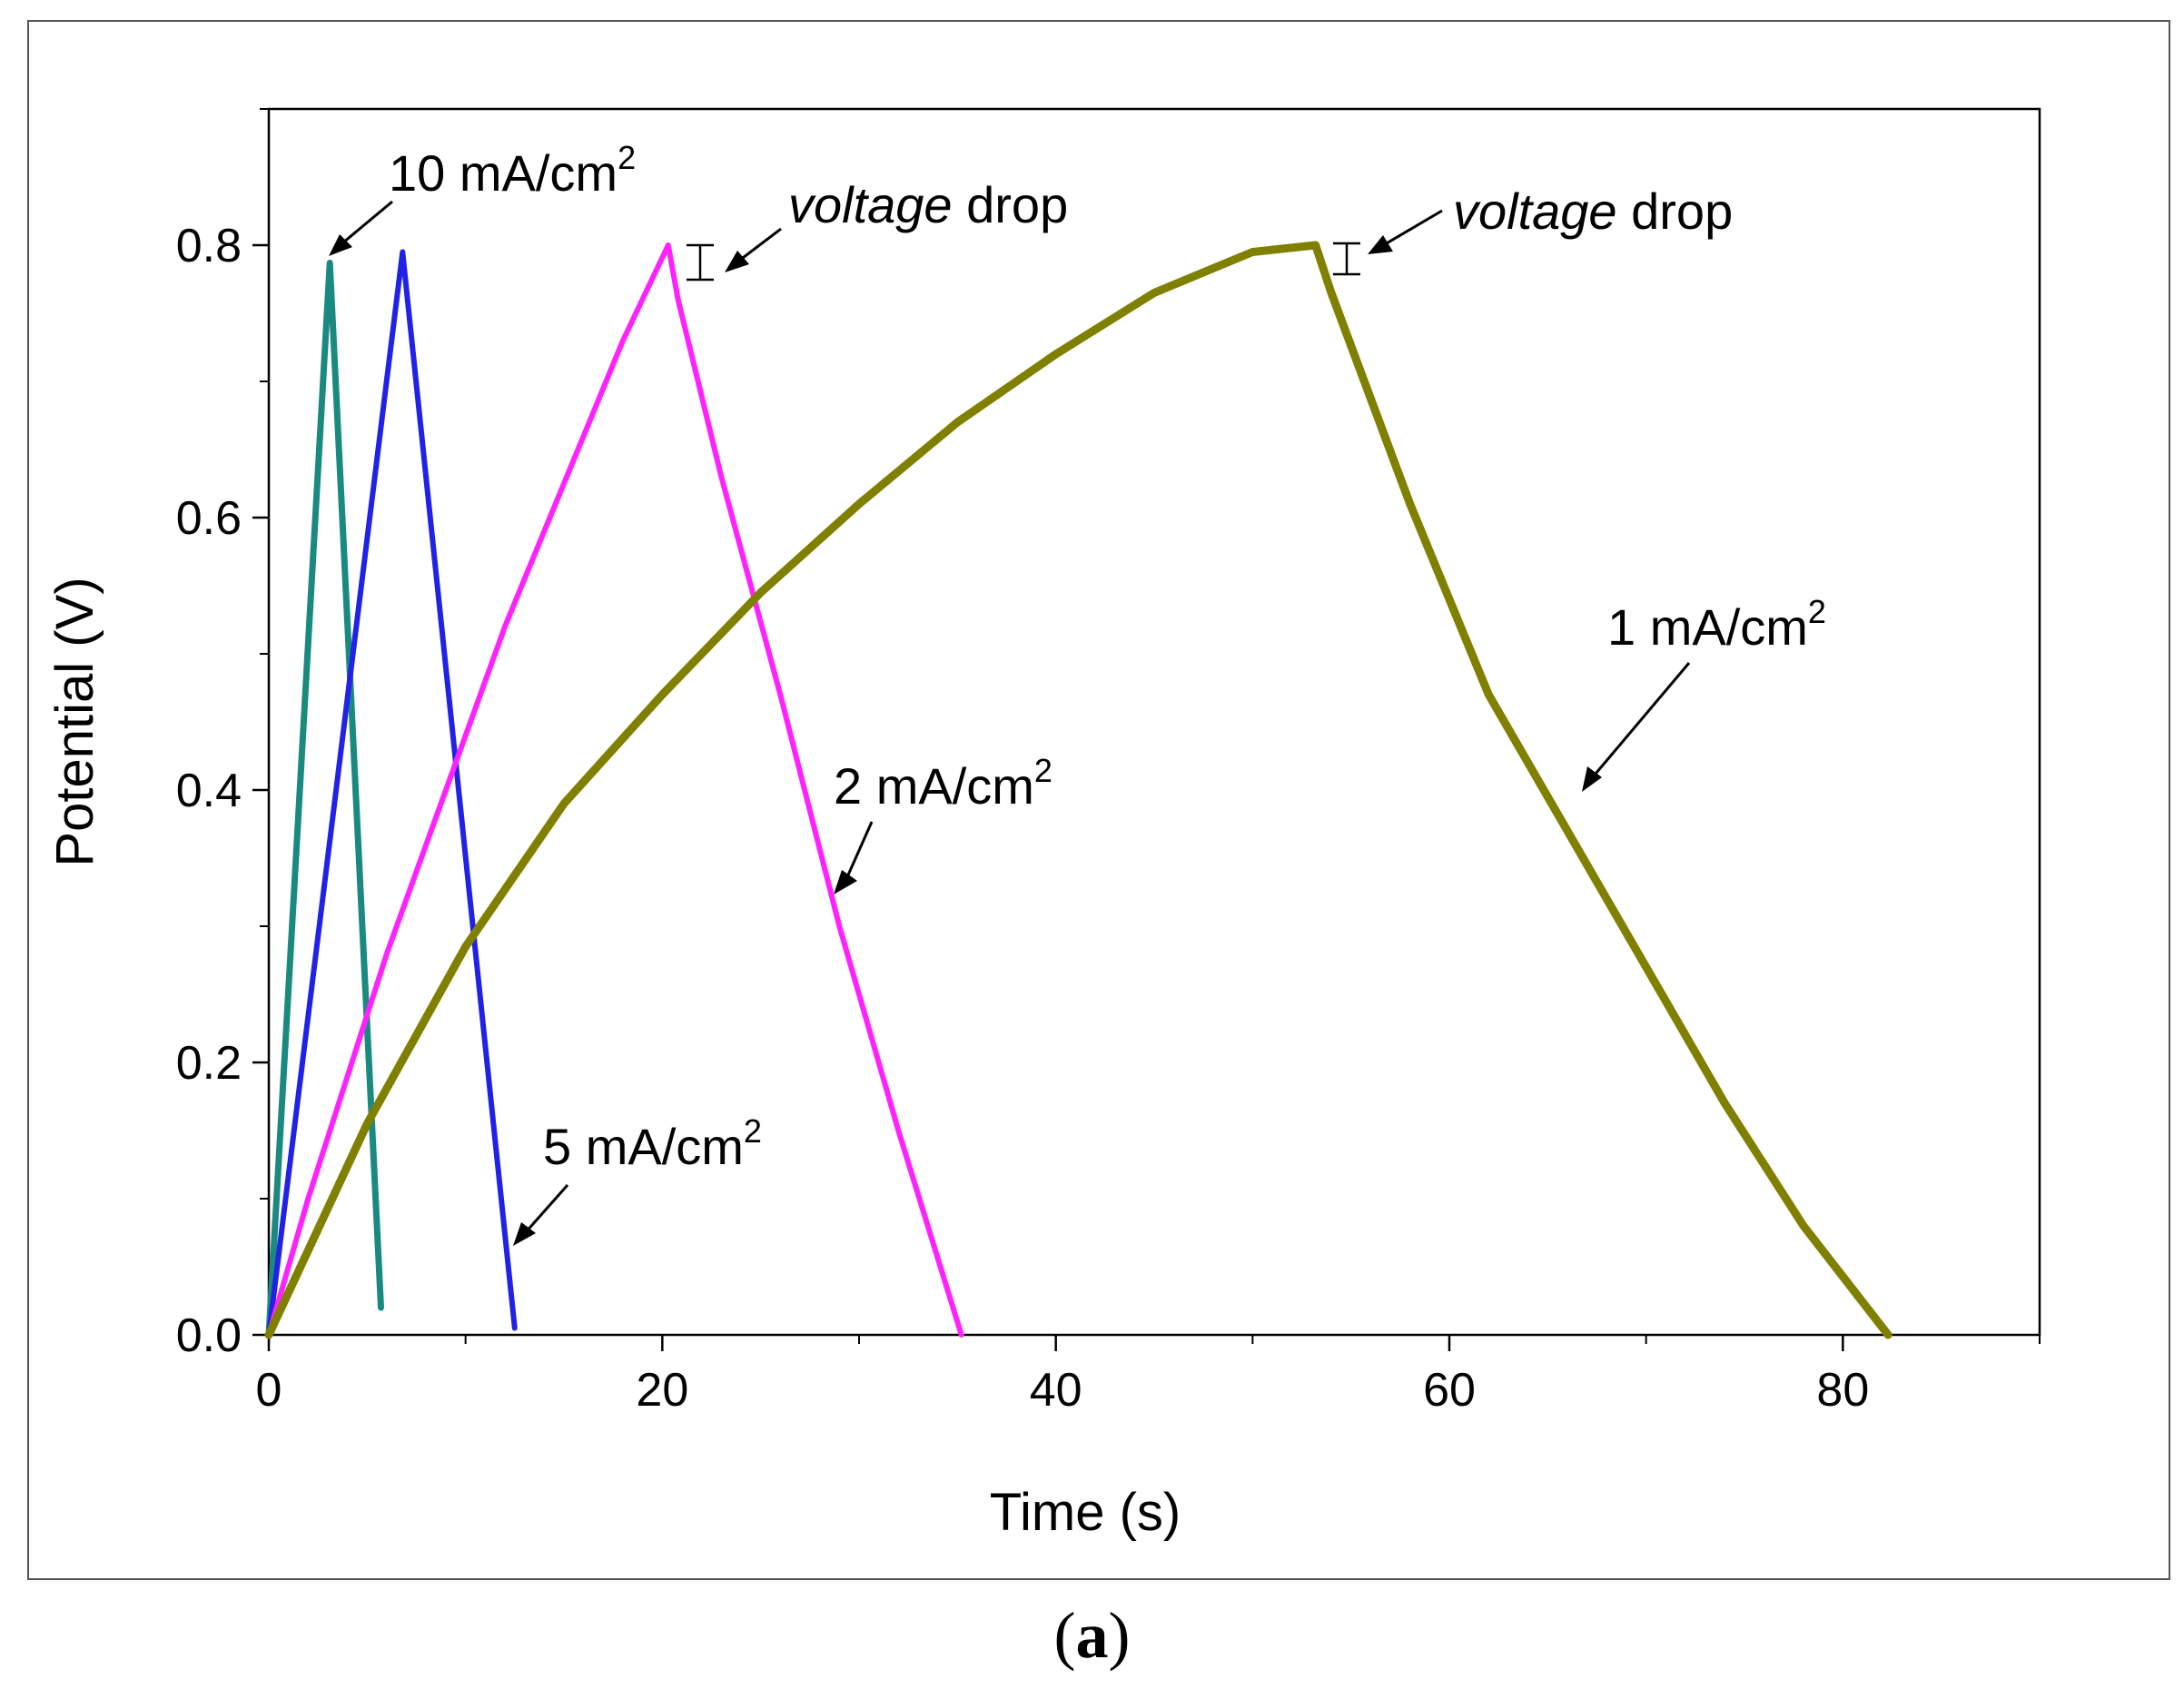 The image size is (2184, 1699). Describe the element at coordinates (1450, 1390) in the screenshot. I see `x-tick-label: 60` at that location.